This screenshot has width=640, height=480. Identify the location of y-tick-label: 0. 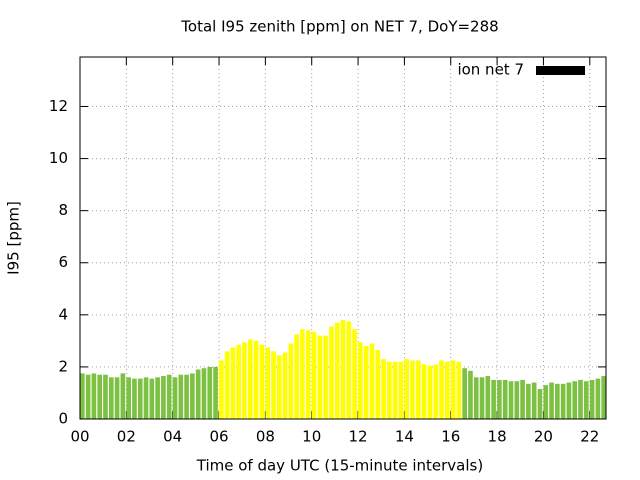
(63, 419).